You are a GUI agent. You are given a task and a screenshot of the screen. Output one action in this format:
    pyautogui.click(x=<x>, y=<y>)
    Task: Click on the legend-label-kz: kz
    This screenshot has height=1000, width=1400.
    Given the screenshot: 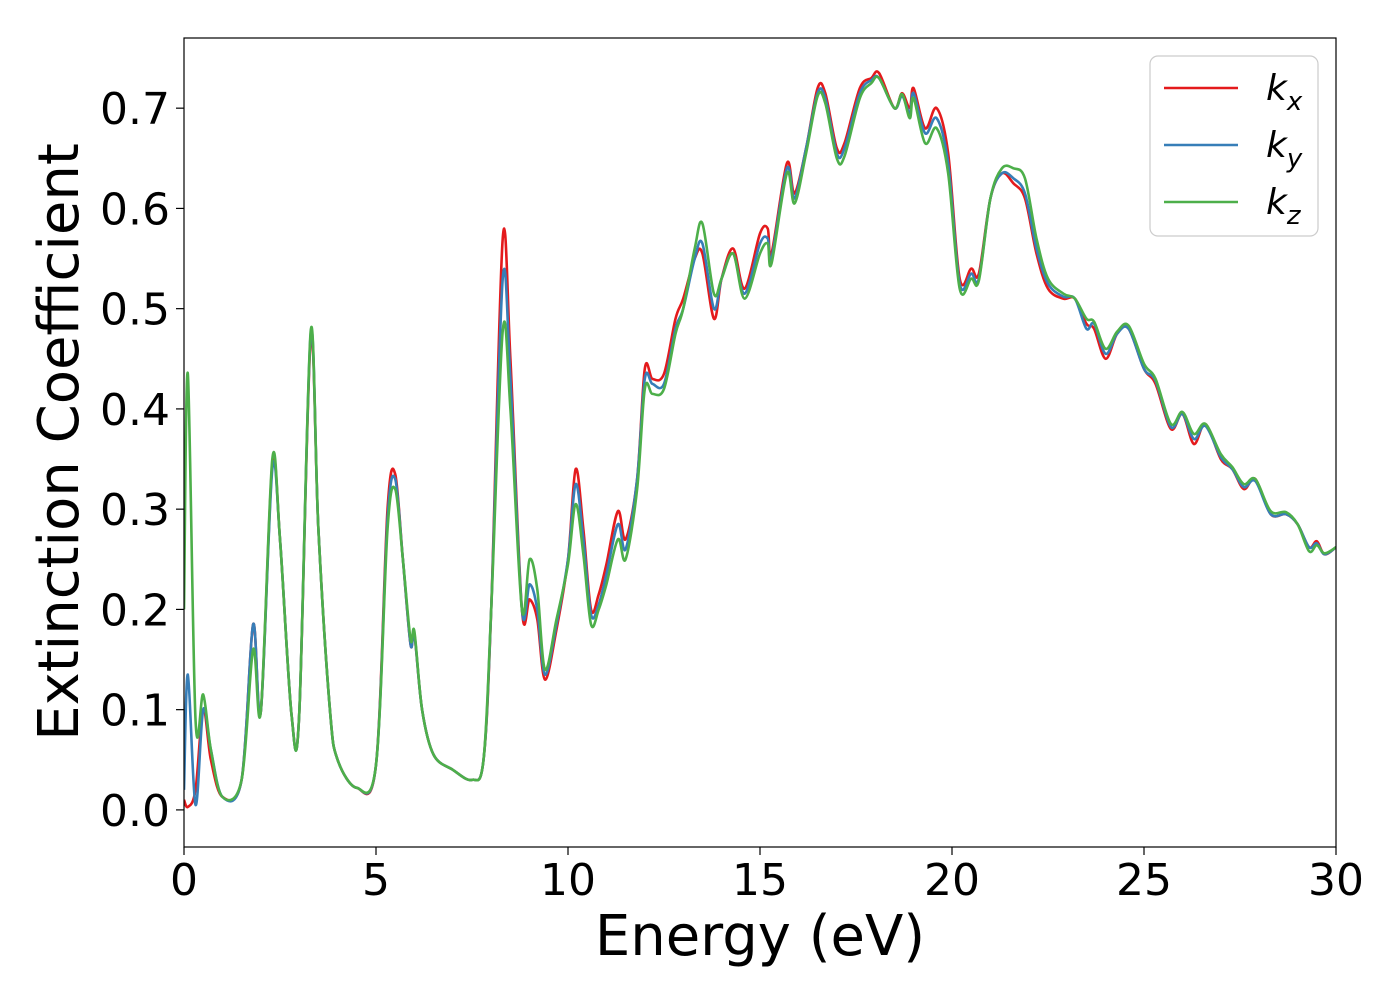 What is the action you would take?
    pyautogui.click(x=1284, y=206)
    